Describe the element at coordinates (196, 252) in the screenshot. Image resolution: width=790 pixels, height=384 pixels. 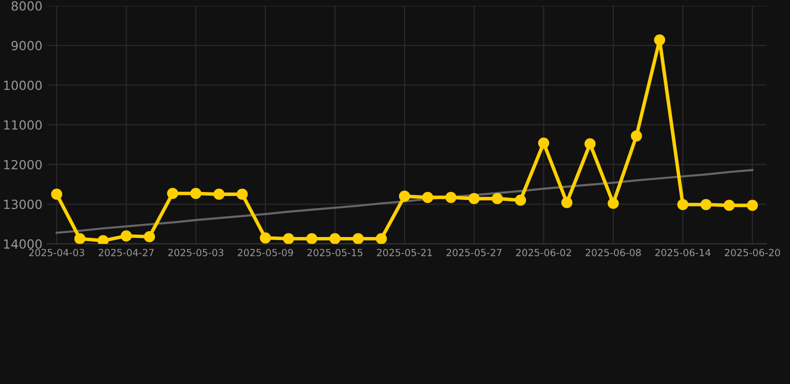
I see `x-tick-label: 2025-05-03` at that location.